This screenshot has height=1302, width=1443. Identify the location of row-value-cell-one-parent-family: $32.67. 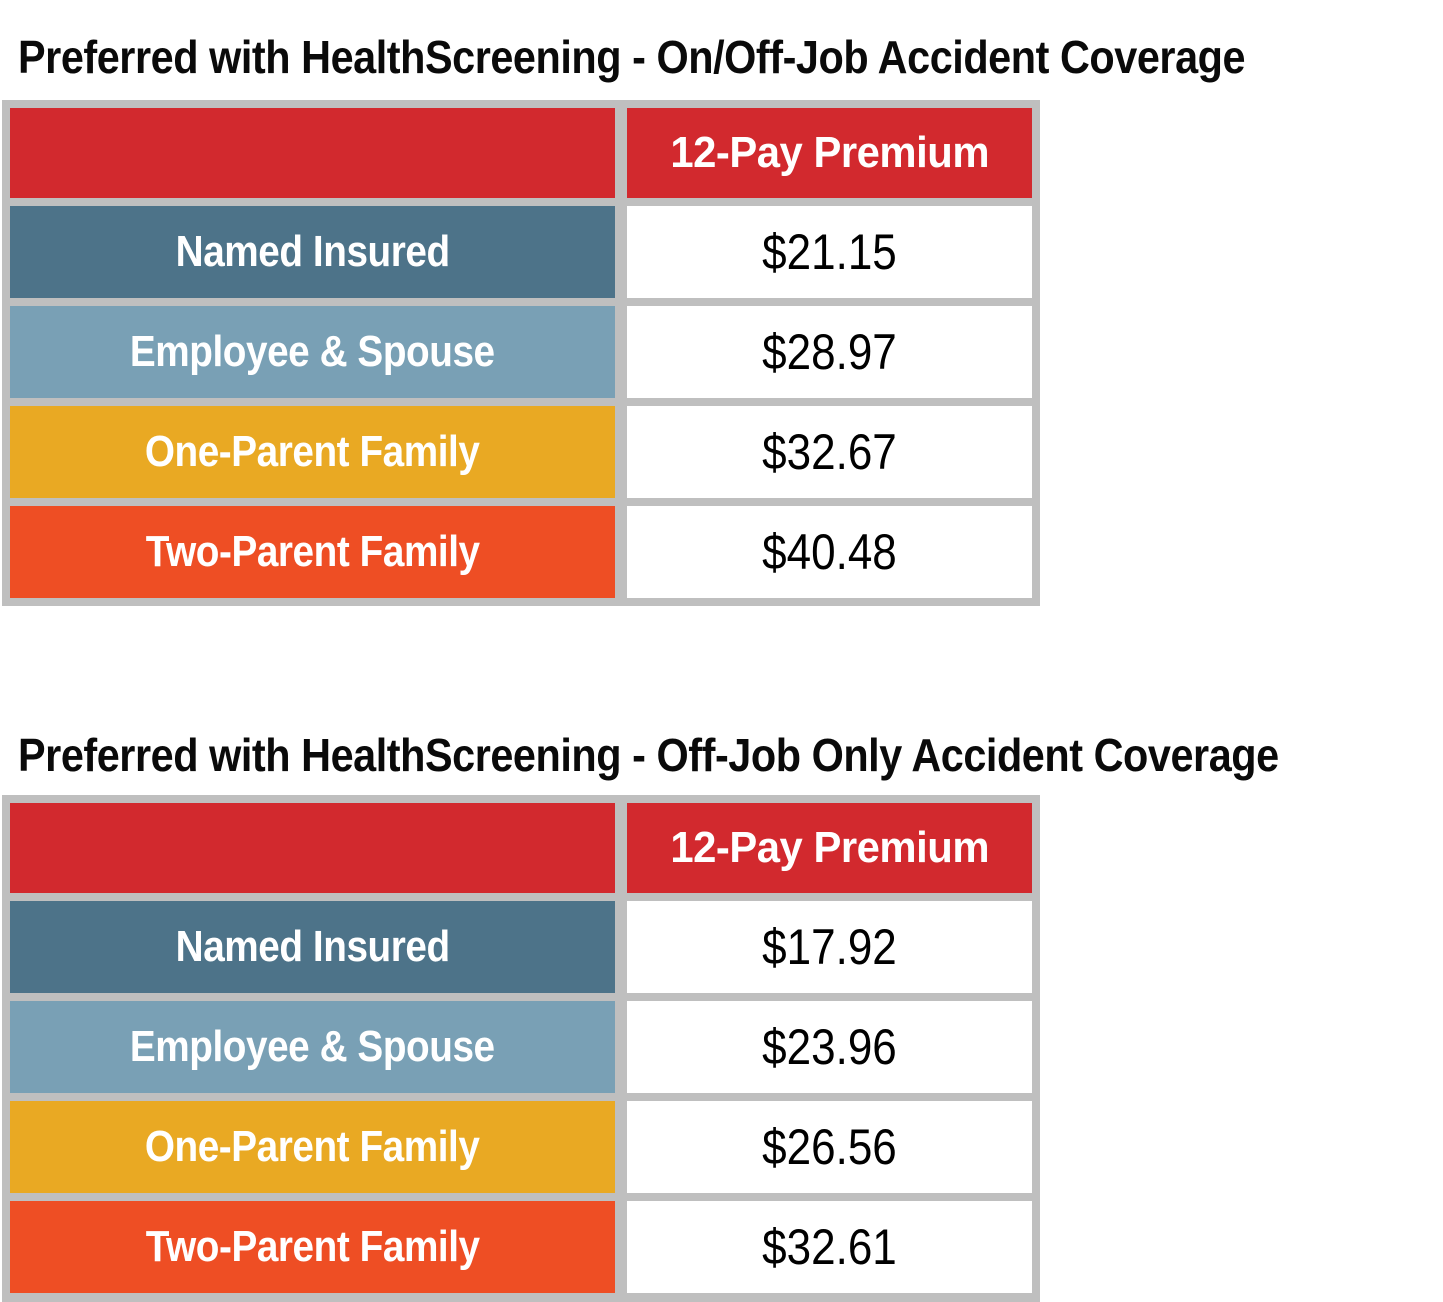
(829, 452).